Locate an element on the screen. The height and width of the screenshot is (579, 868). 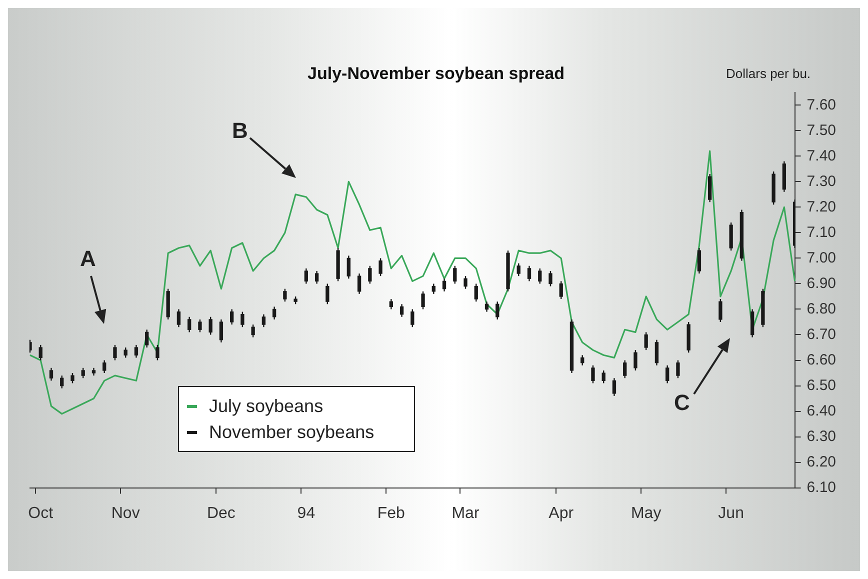
x-tick-label: Dec is located at coordinates (221, 513).